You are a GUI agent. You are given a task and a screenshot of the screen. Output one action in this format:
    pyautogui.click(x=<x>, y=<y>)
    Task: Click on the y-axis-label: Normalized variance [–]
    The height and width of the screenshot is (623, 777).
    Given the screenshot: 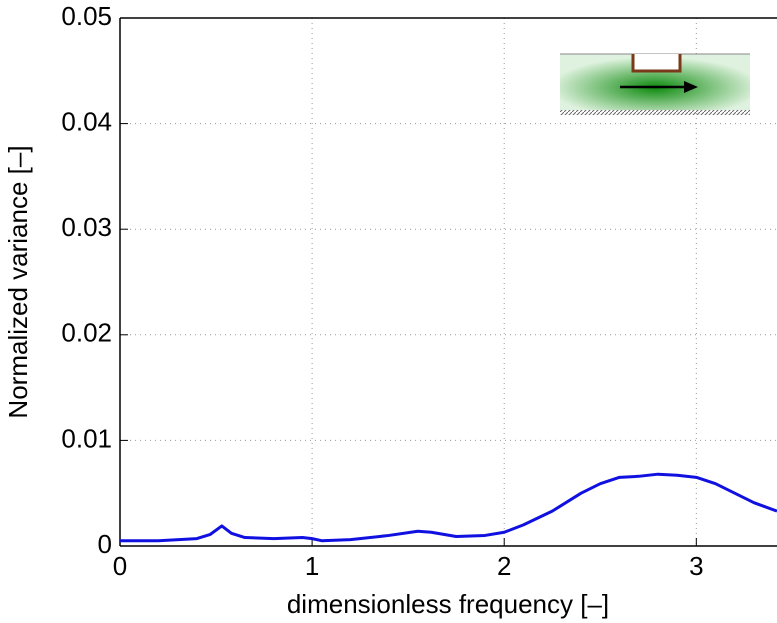 What is the action you would take?
    pyautogui.click(x=18, y=281)
    